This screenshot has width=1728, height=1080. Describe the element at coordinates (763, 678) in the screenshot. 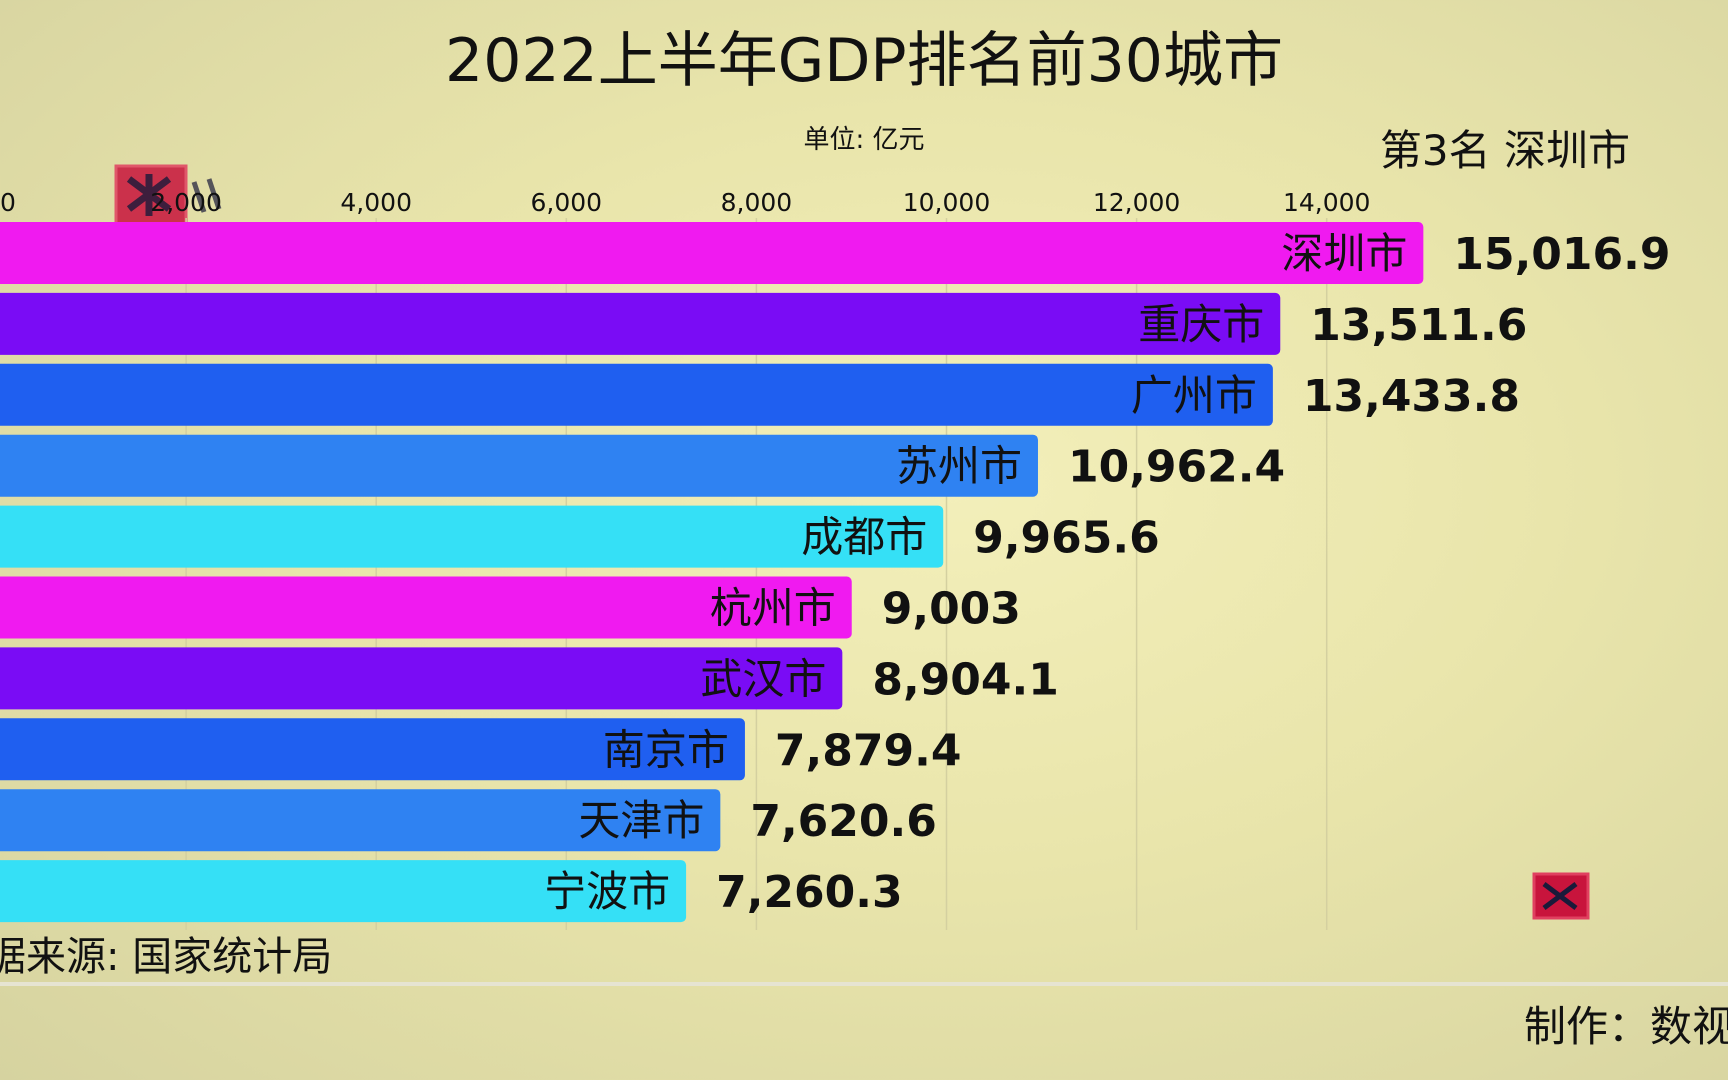

I see `bar-label: 武汉市` at that location.